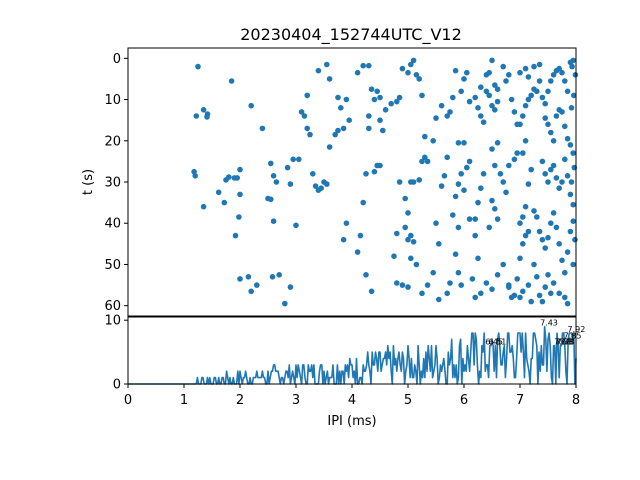 The width and height of the screenshot is (640, 480). What do you see at coordinates (566, 342) in the screenshot?
I see `peak-label: 7.73` at bounding box center [566, 342].